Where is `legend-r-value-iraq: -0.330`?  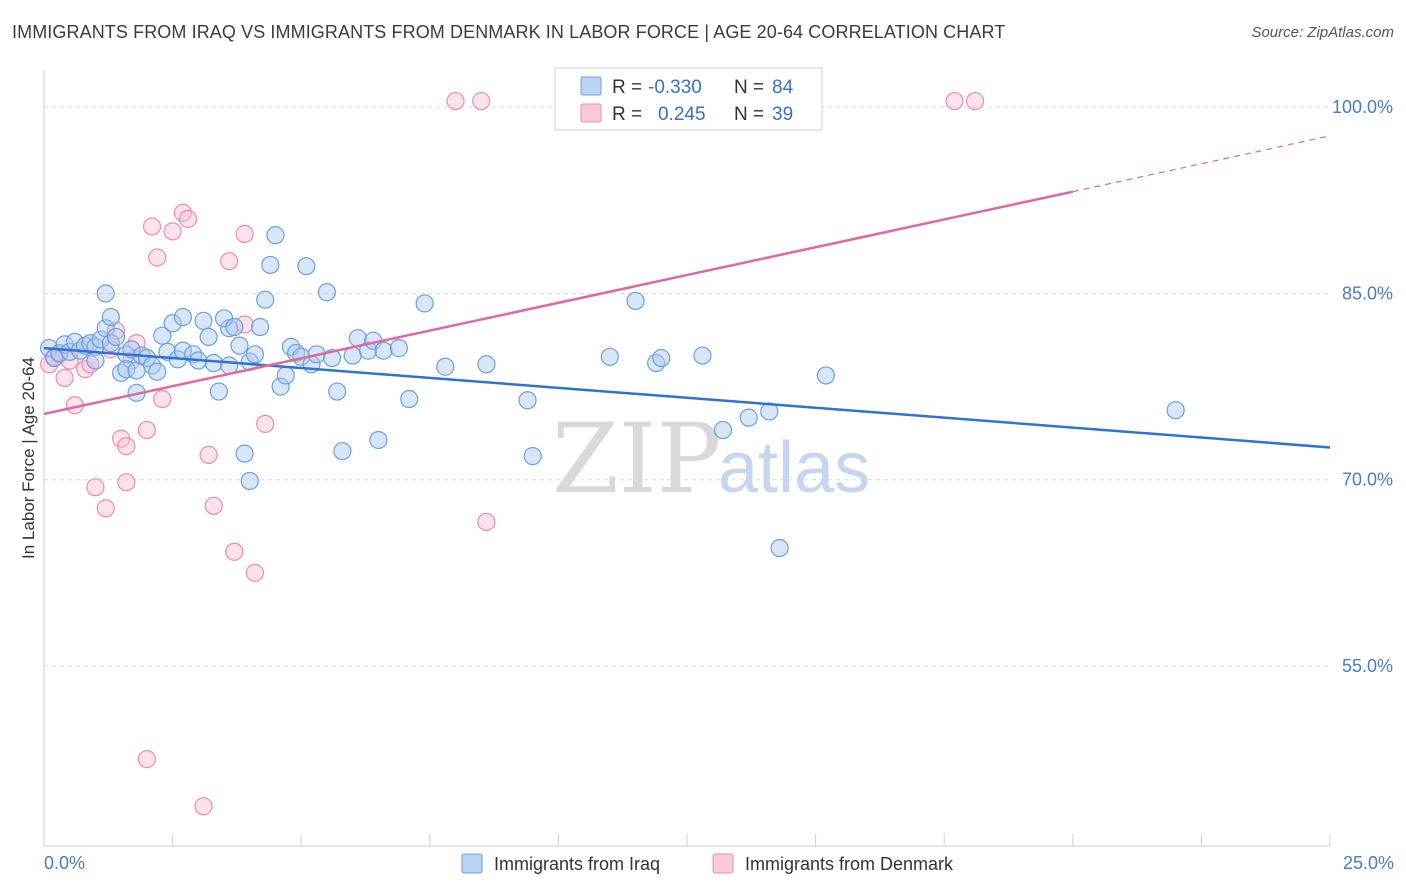
legend-r-value-iraq: -0.330 is located at coordinates (675, 87).